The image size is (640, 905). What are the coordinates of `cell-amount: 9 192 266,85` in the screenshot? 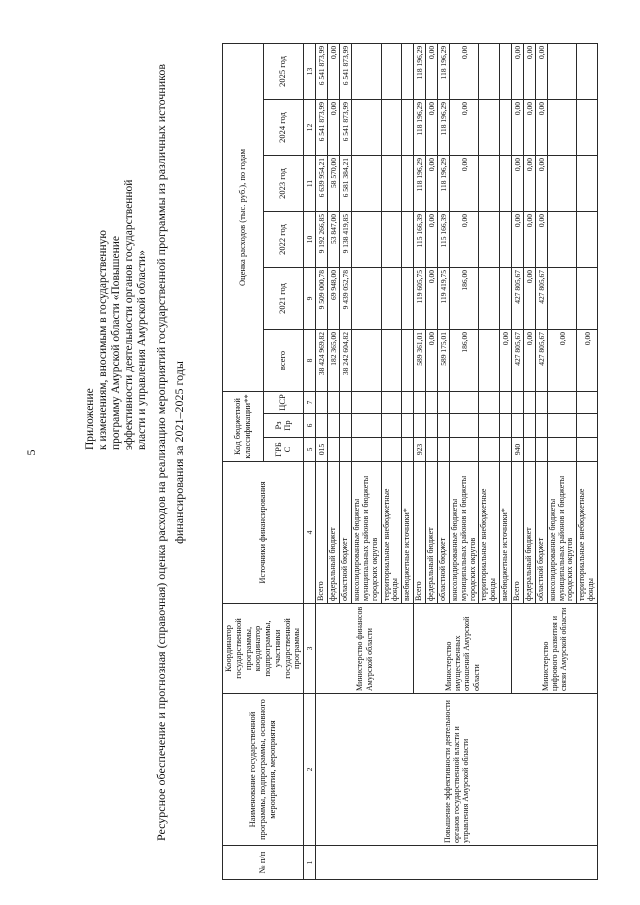 It's located at (321, 239).